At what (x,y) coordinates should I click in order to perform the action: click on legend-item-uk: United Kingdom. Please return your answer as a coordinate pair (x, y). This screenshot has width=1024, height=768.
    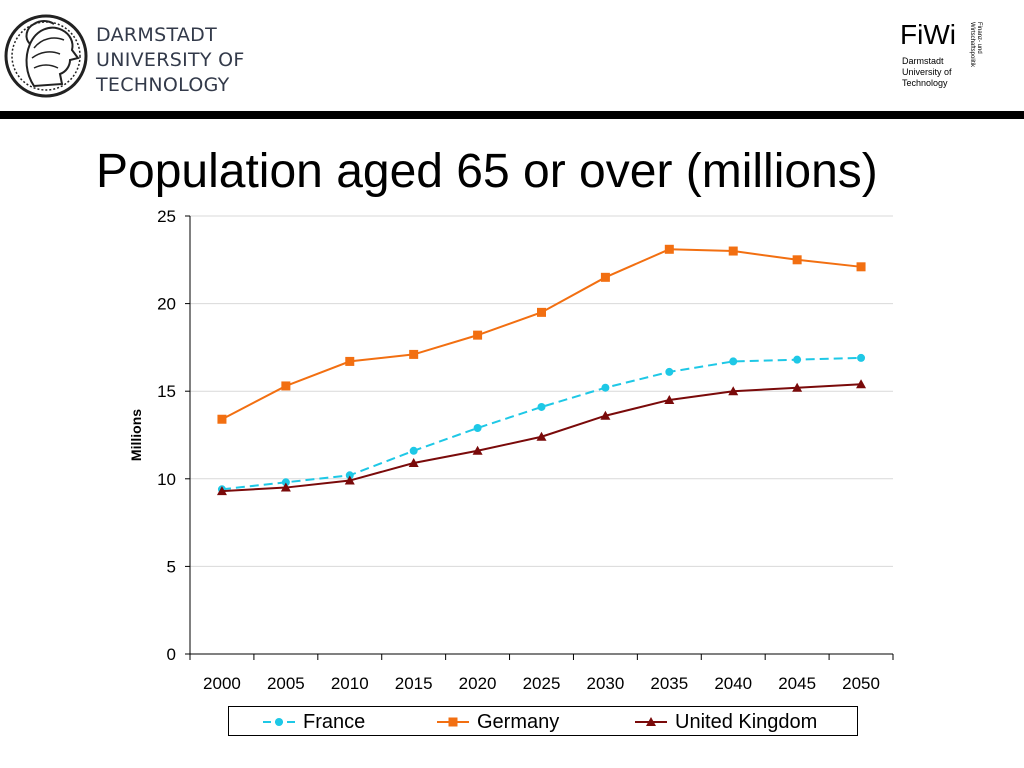
    Looking at the image, I should click on (725, 722).